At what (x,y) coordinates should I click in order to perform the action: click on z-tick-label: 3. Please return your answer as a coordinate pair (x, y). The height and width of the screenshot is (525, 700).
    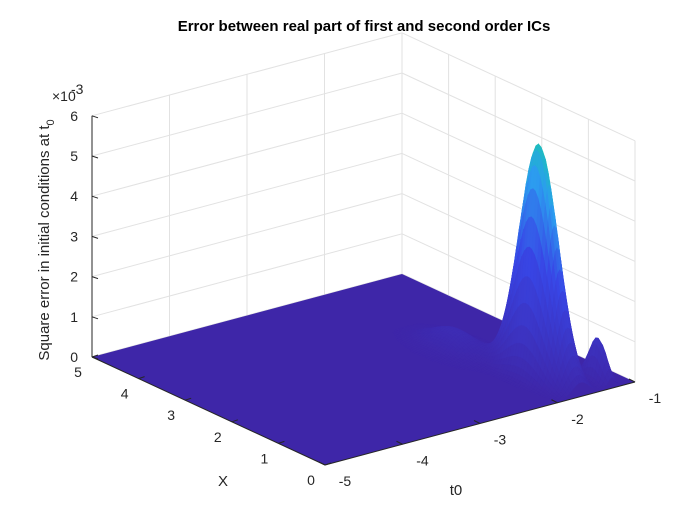
    Looking at the image, I should click on (74, 236).